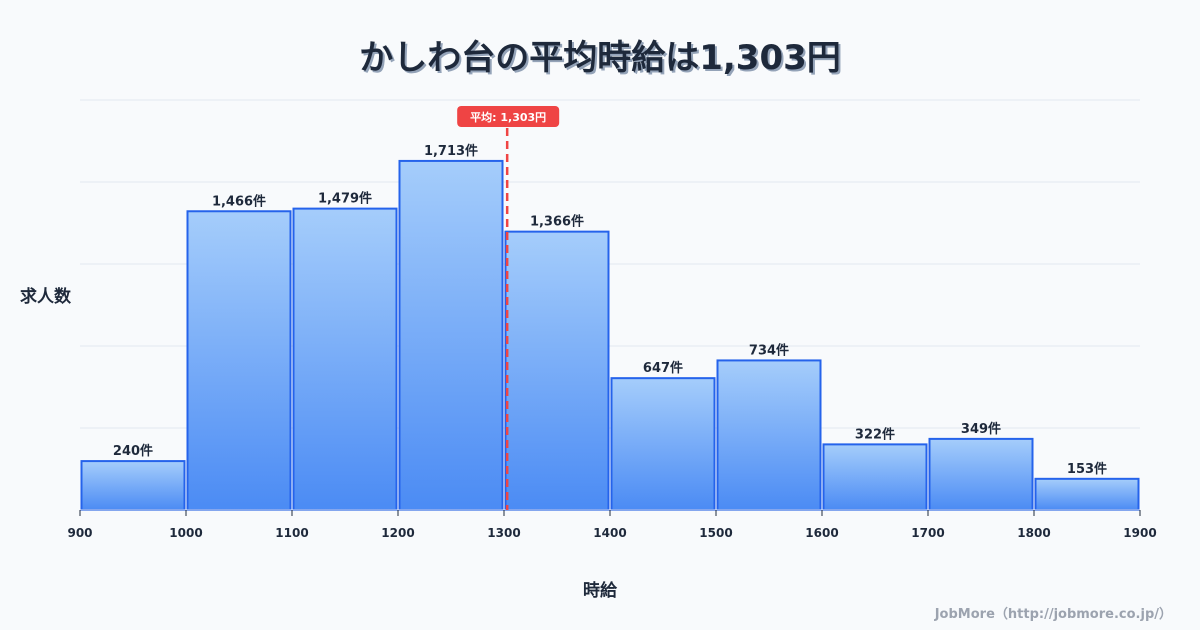  I want to click on x-tick-label: 1100, so click(291, 533).